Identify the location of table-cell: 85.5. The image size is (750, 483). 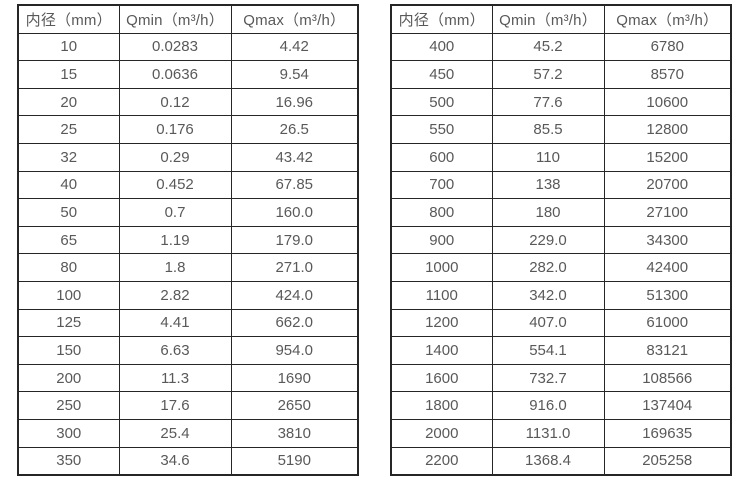
(548, 129).